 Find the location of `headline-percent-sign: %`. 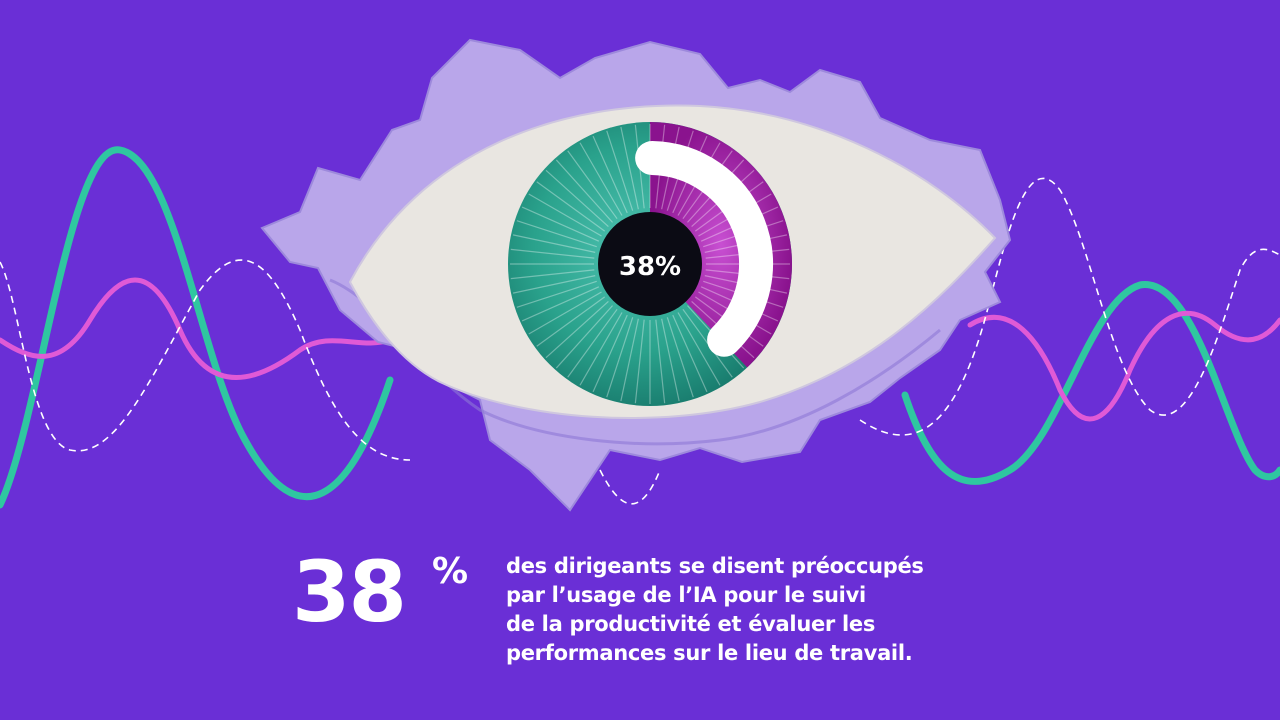

headline-percent-sign: % is located at coordinates (450, 571).